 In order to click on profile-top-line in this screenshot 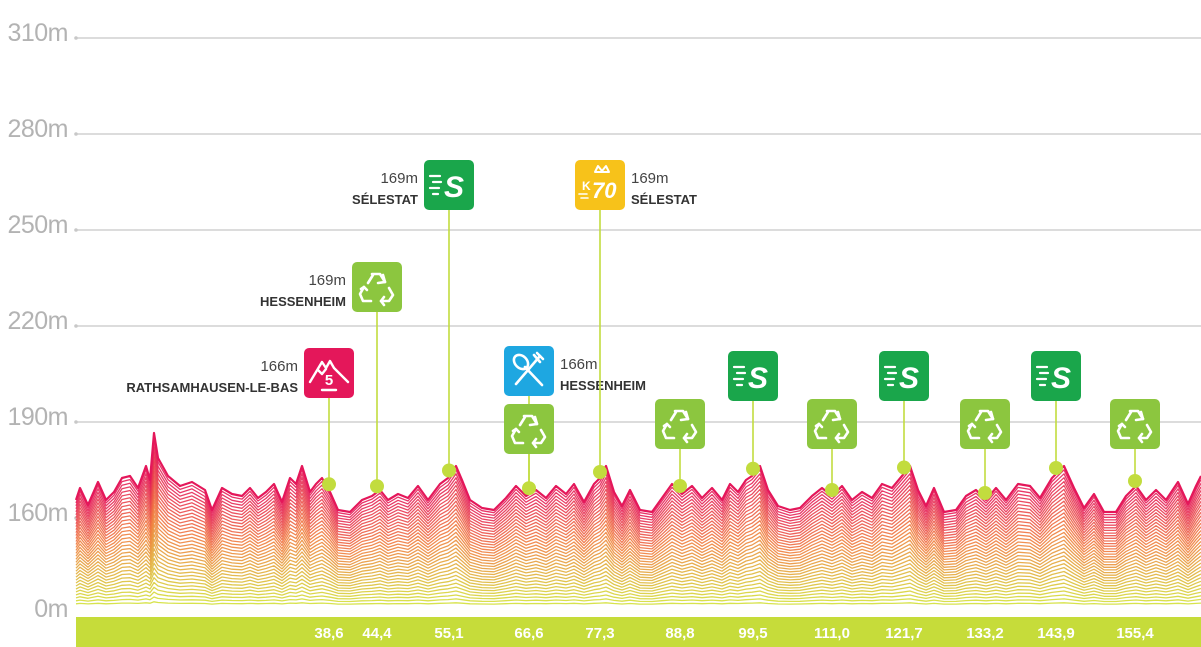, I will do `click(637, 472)`.